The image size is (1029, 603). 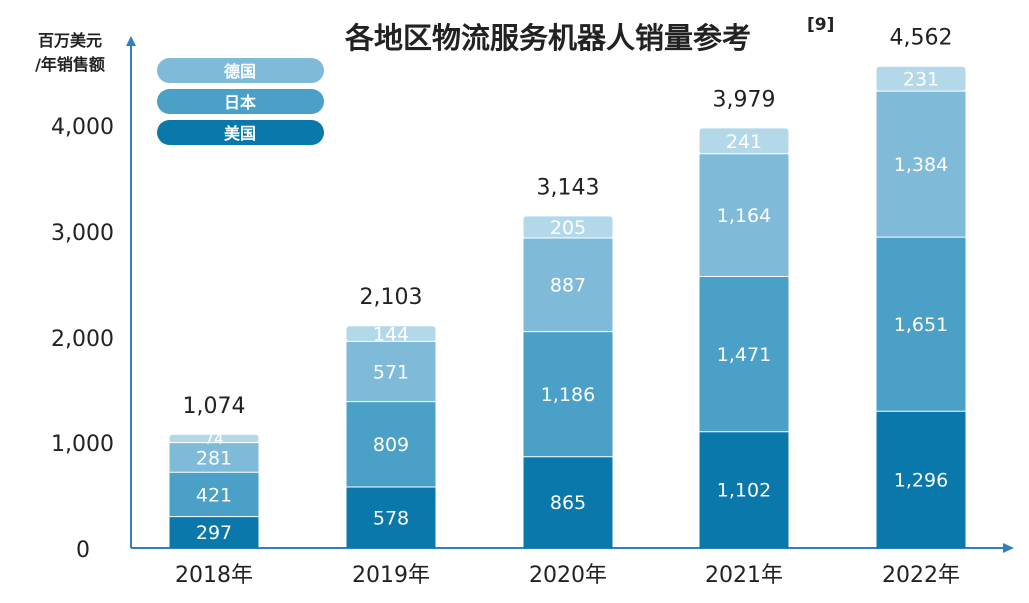 I want to click on bar-value-label: 1,471, so click(x=744, y=355).